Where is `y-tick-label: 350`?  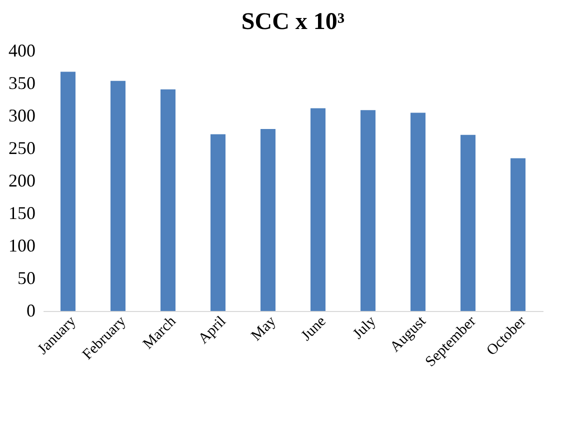 y-tick-label: 350 is located at coordinates (22, 83).